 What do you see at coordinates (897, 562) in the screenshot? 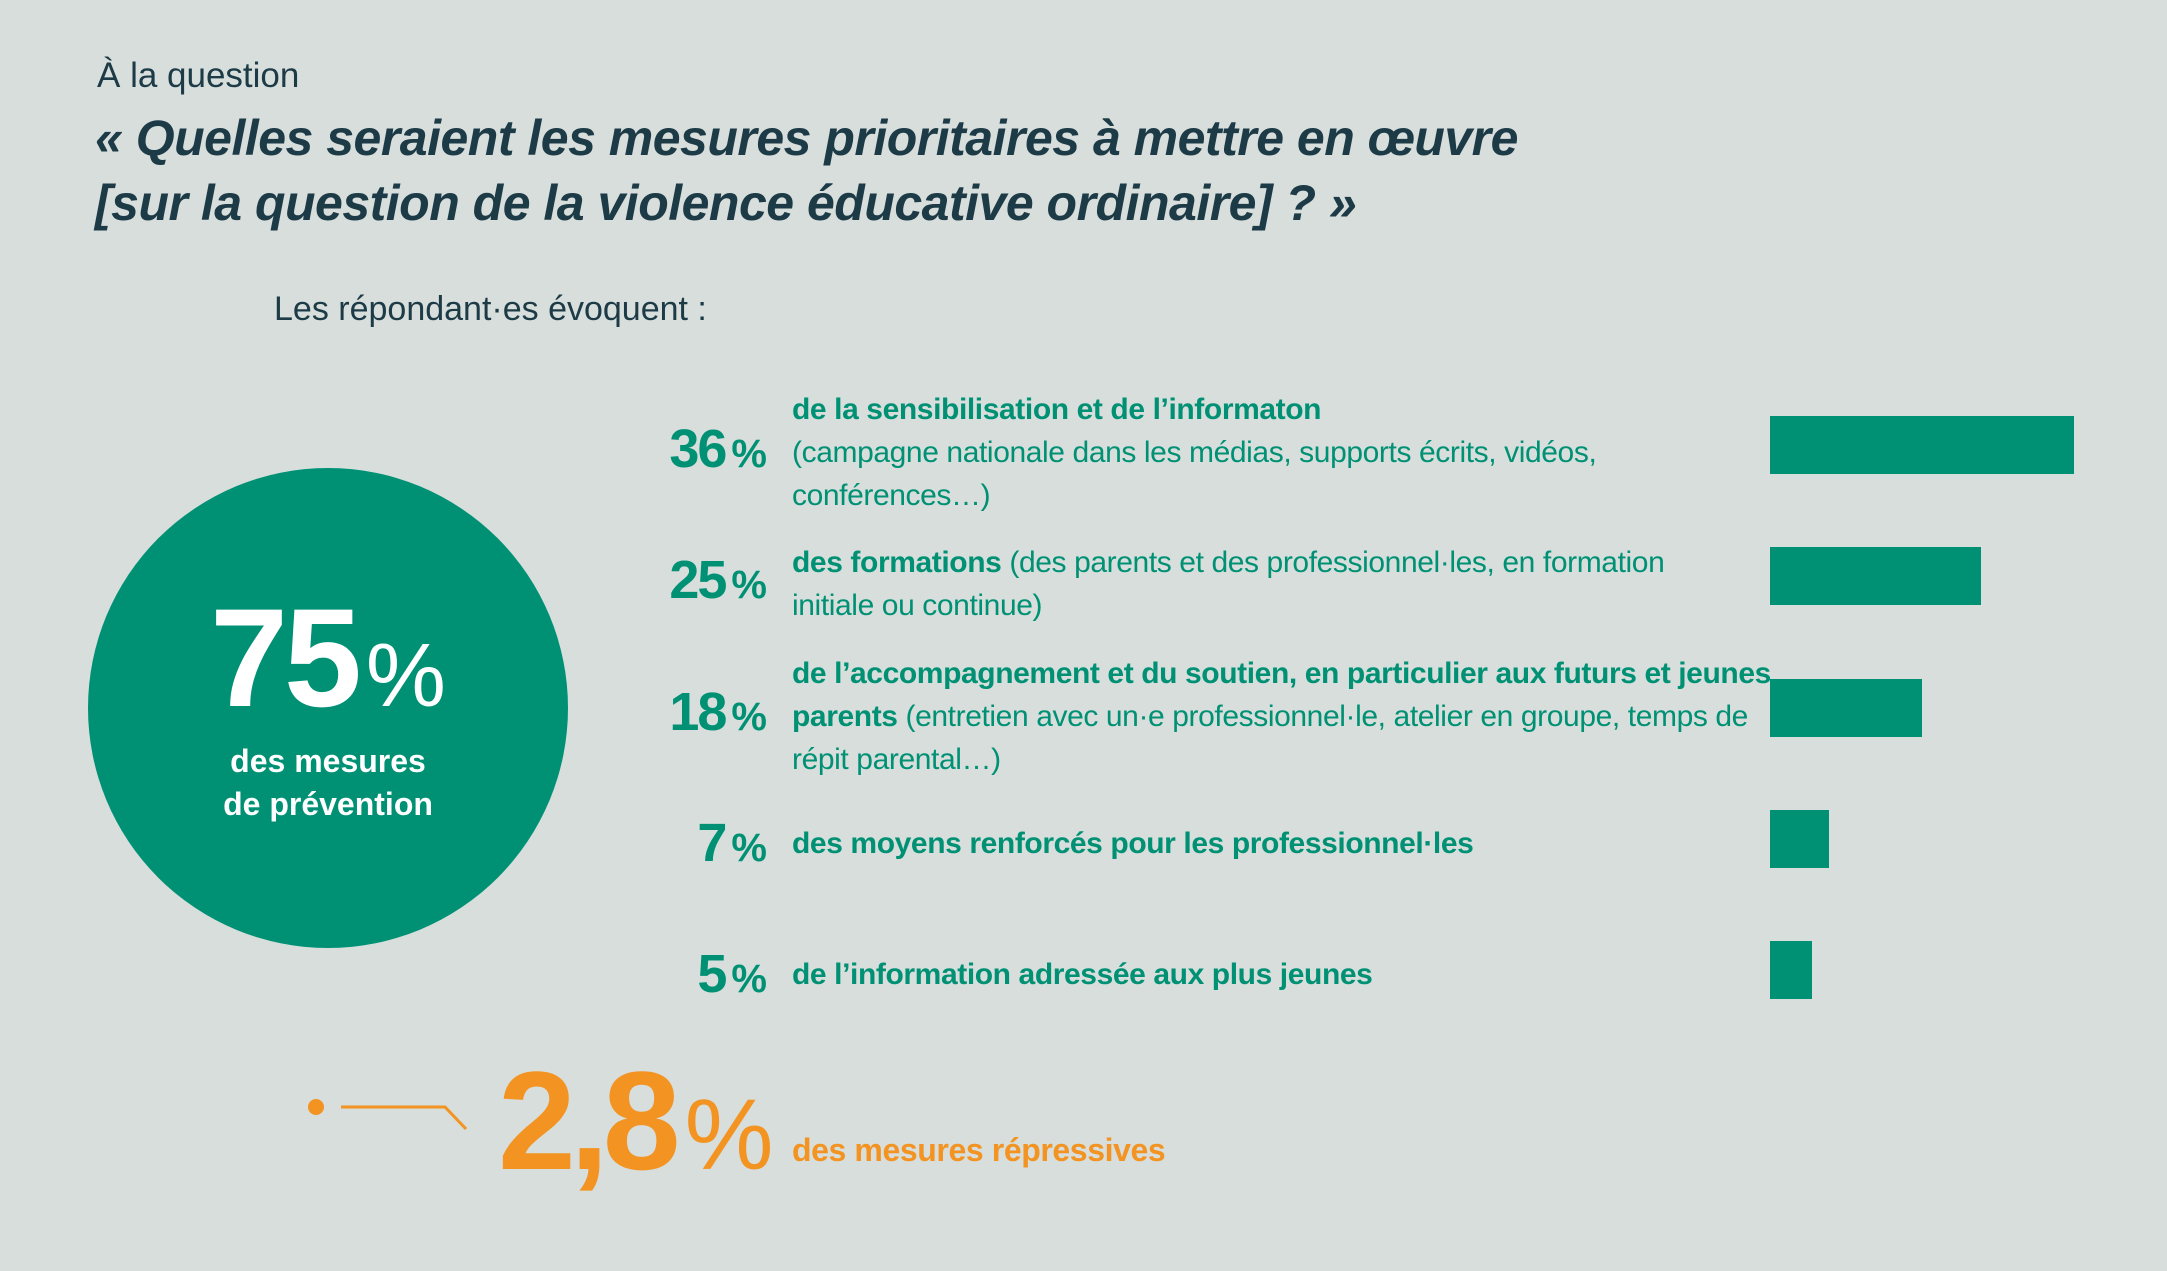
I see `measure-title: des formations` at bounding box center [897, 562].